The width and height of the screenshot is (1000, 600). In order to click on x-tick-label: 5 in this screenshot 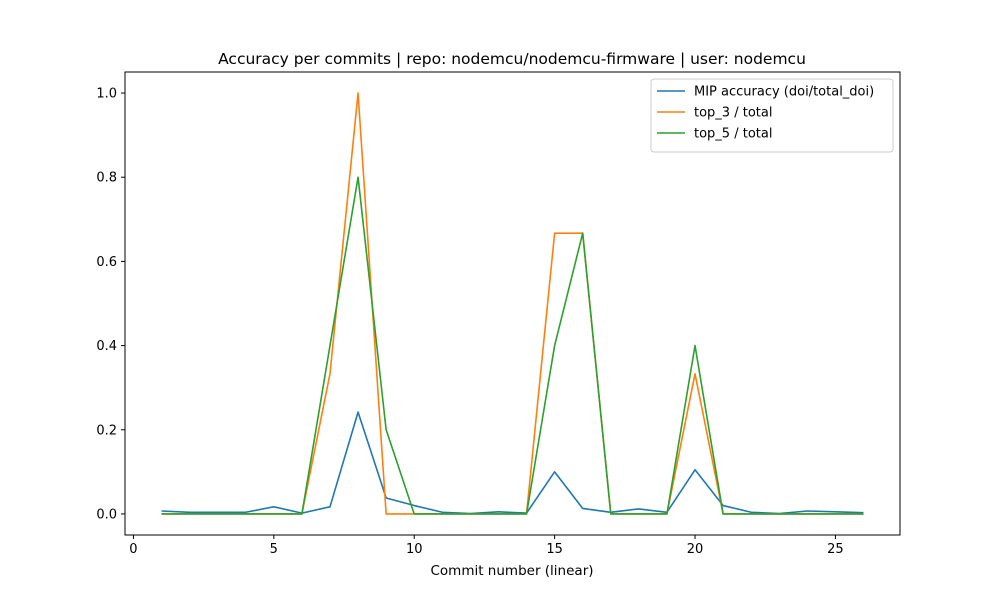, I will do `click(274, 549)`.